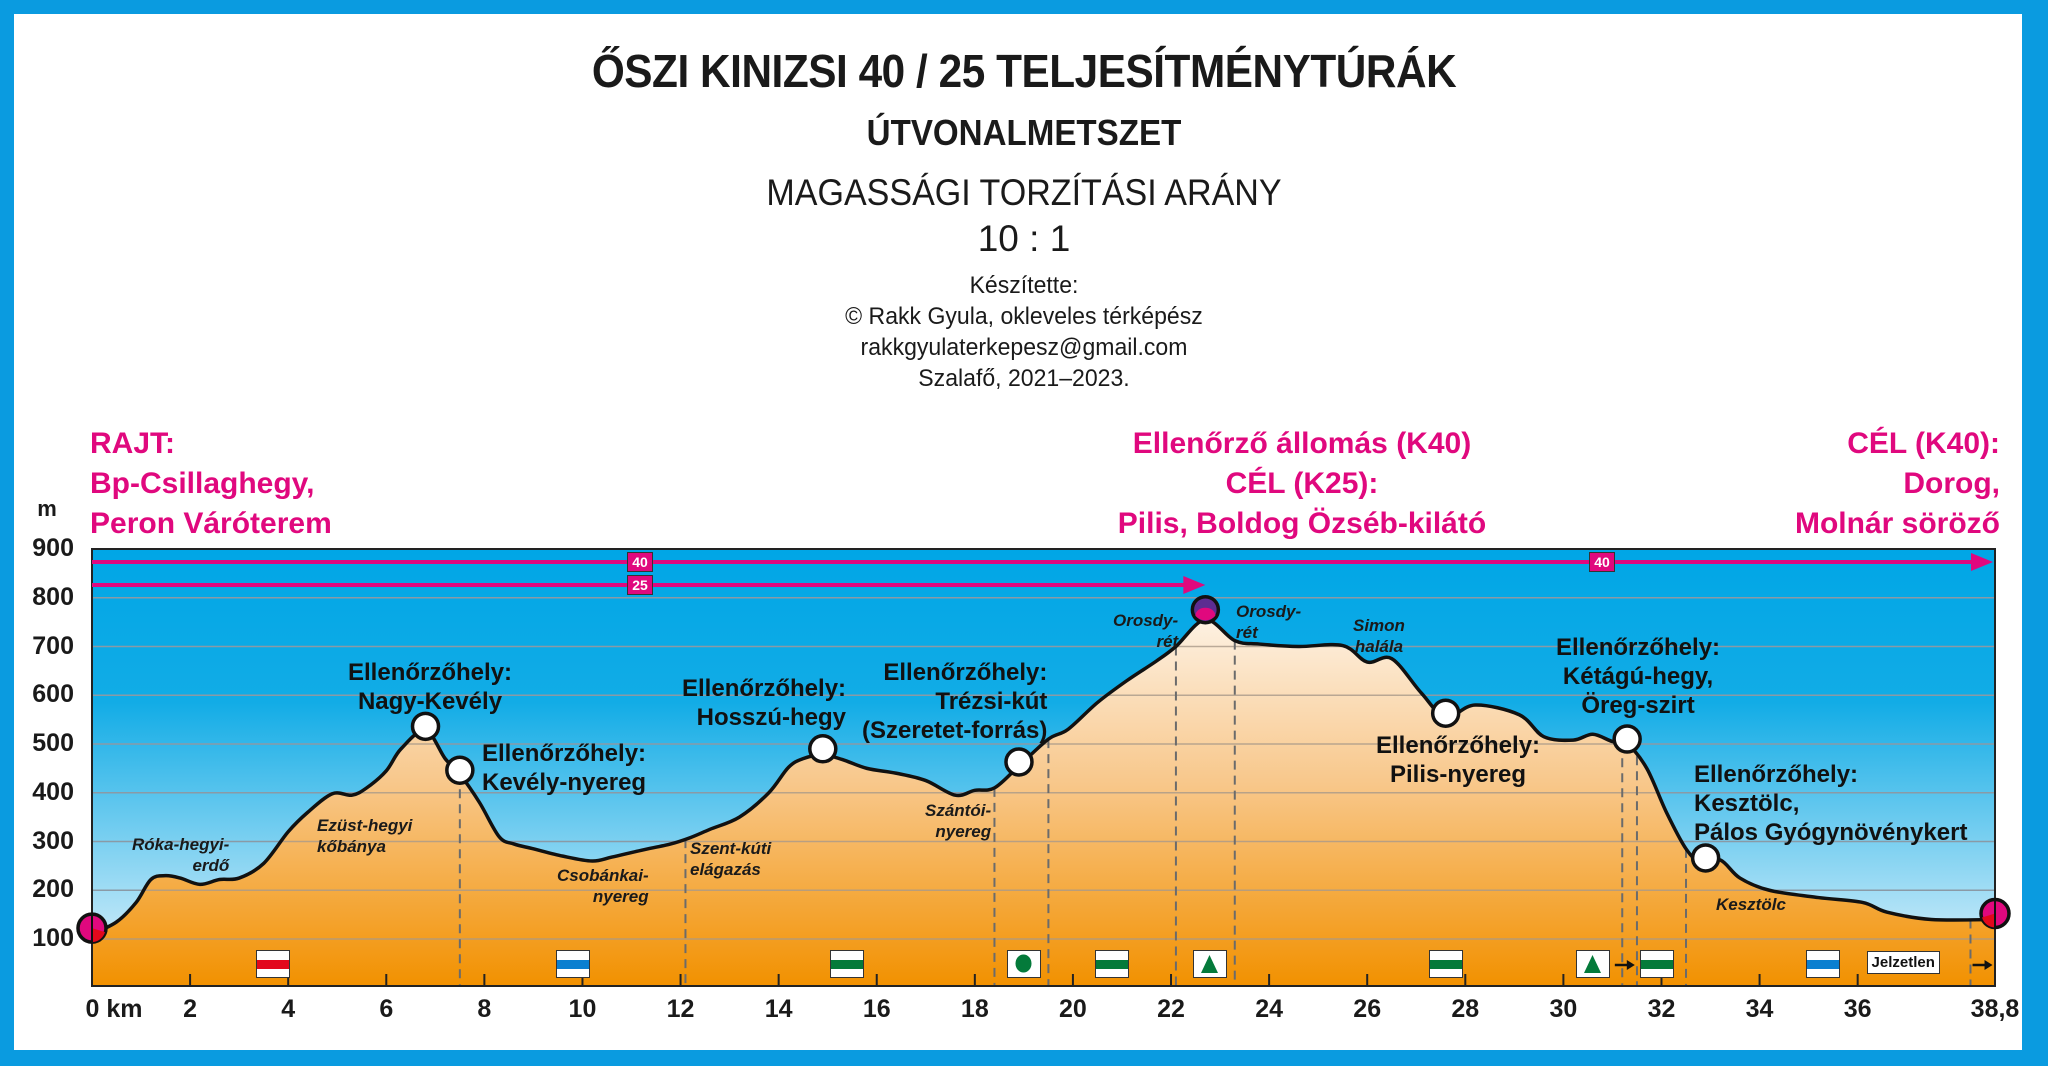  What do you see at coordinates (680, 1009) in the screenshot?
I see `x-tick-label: 12` at bounding box center [680, 1009].